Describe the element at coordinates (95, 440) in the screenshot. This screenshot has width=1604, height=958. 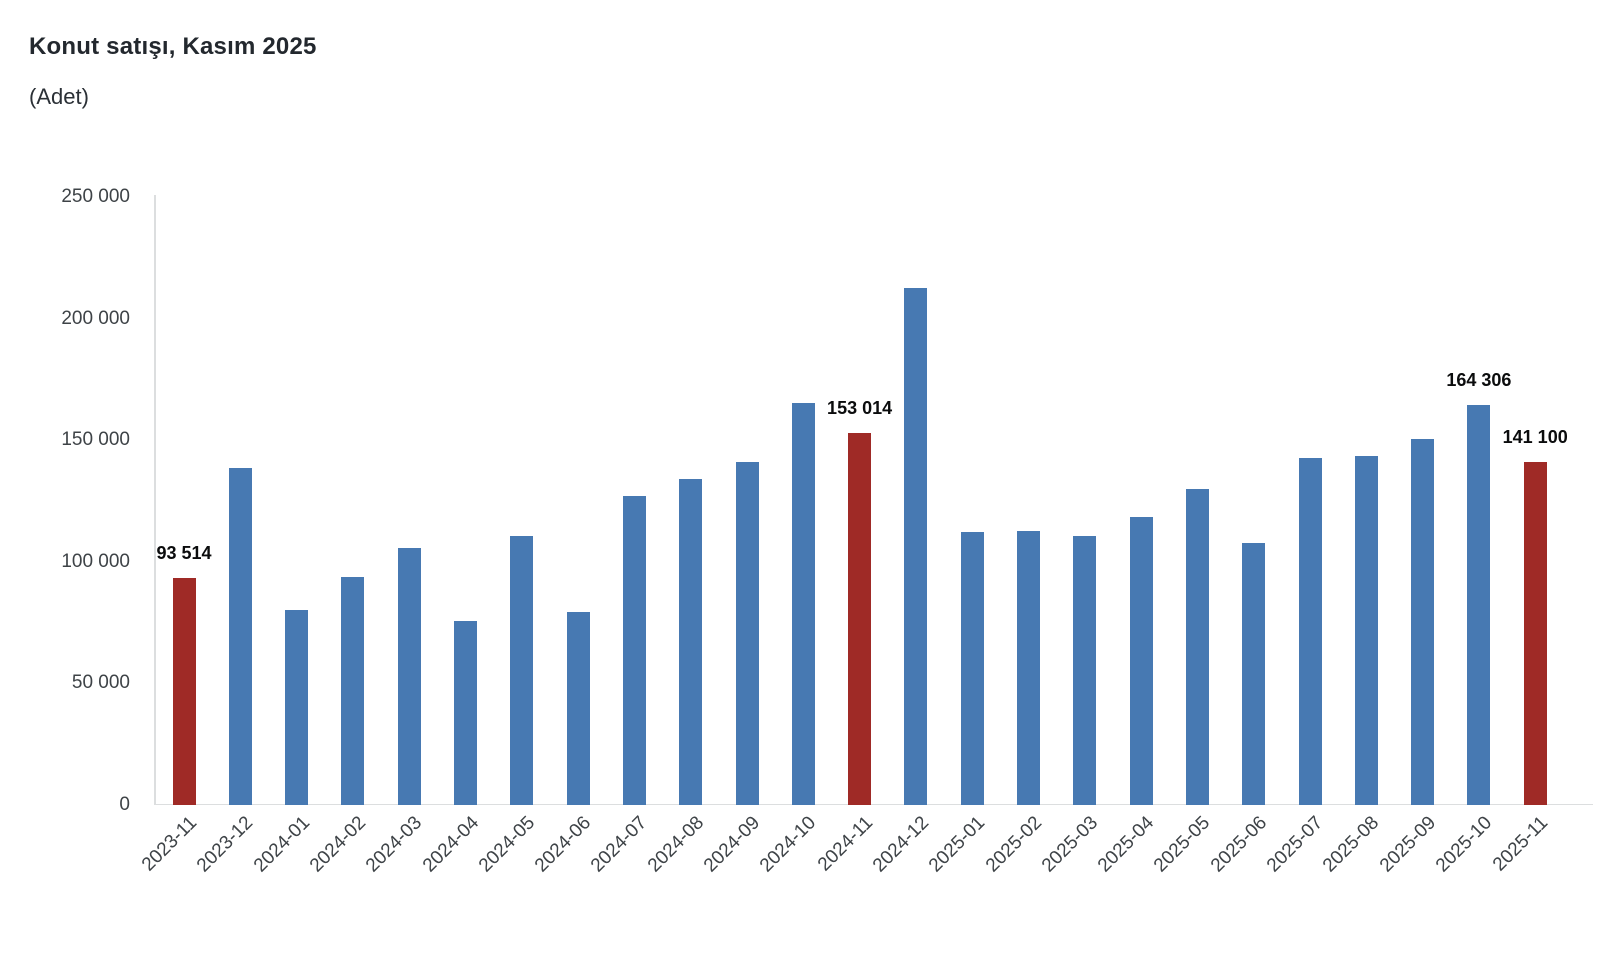
I see `y-tick-label: 150 000` at that location.